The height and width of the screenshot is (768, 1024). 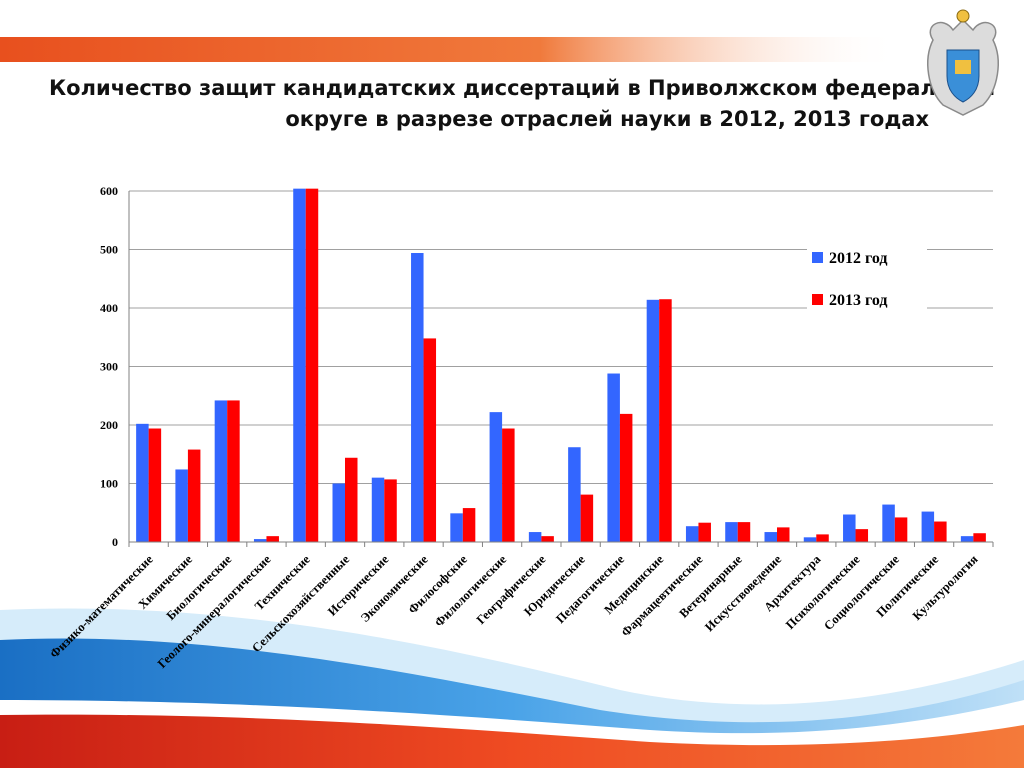 I want to click on double-headed-eagle-emblem, so click(x=963, y=62).